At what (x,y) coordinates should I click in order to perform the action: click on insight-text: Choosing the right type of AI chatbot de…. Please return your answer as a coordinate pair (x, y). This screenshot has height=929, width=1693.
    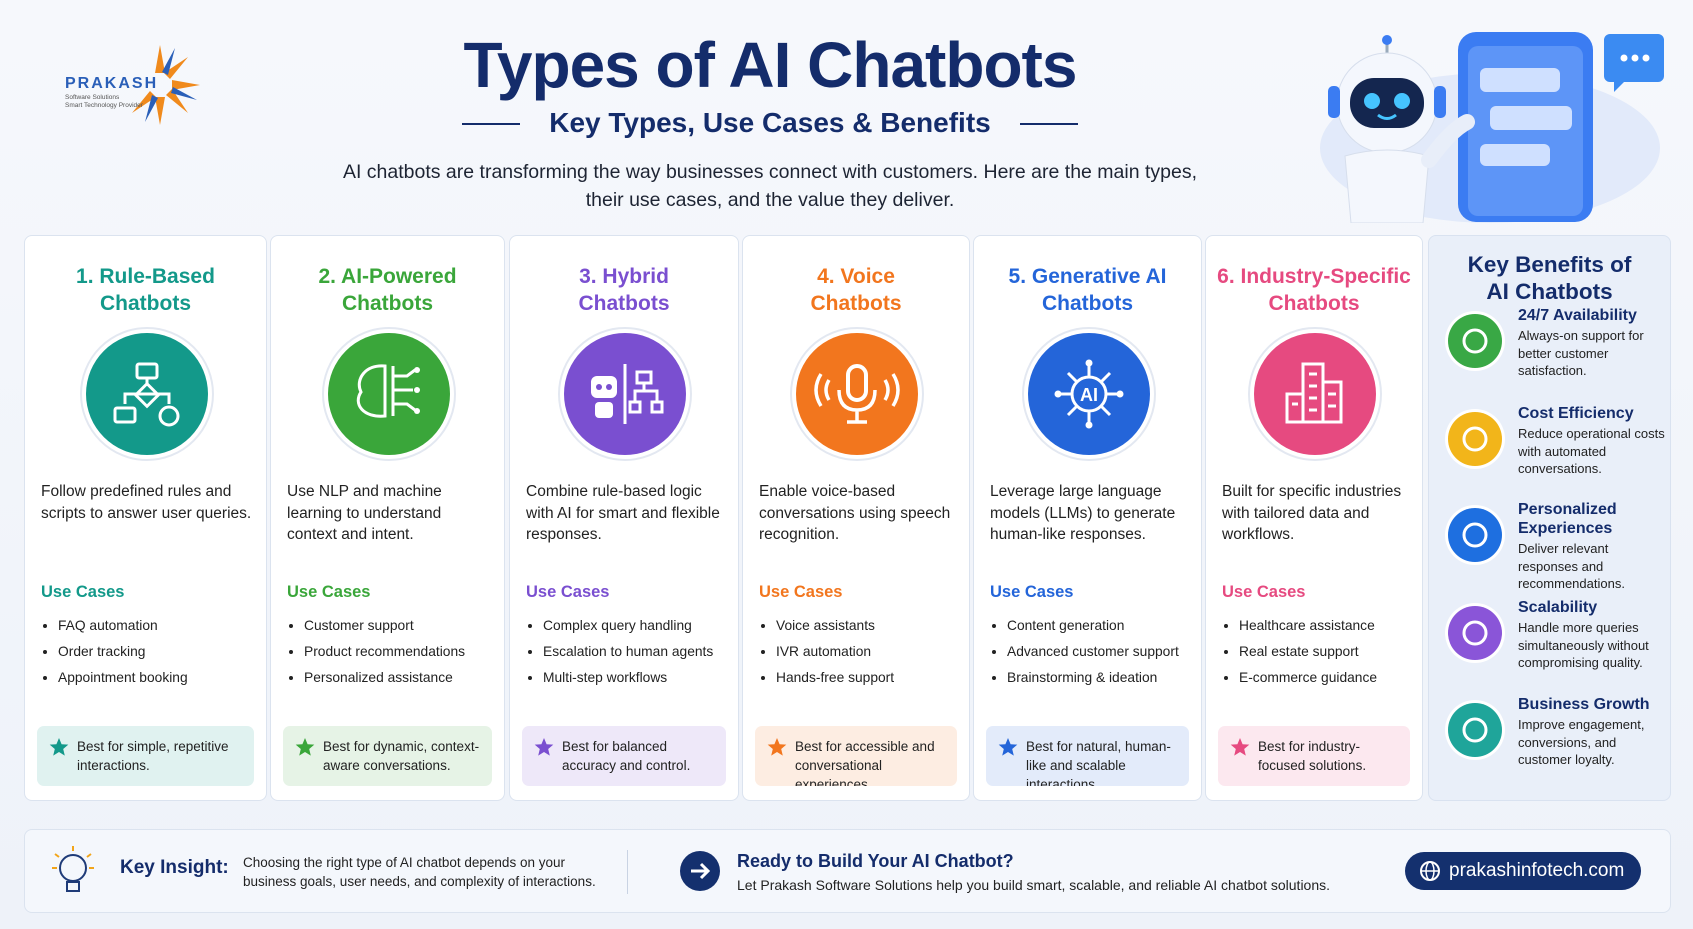
    Looking at the image, I should click on (419, 872).